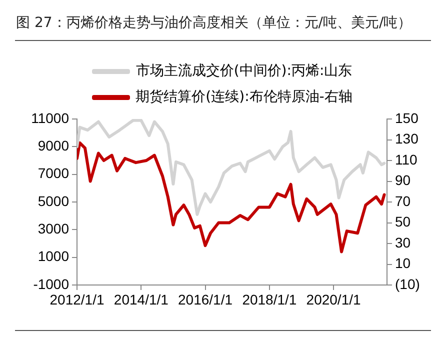  Describe the element at coordinates (214, 23) in the screenshot. I see `chart-title: 图 27：丙烯价格走势与油价高度相关（单位：元/吨、美元/吨）` at that location.